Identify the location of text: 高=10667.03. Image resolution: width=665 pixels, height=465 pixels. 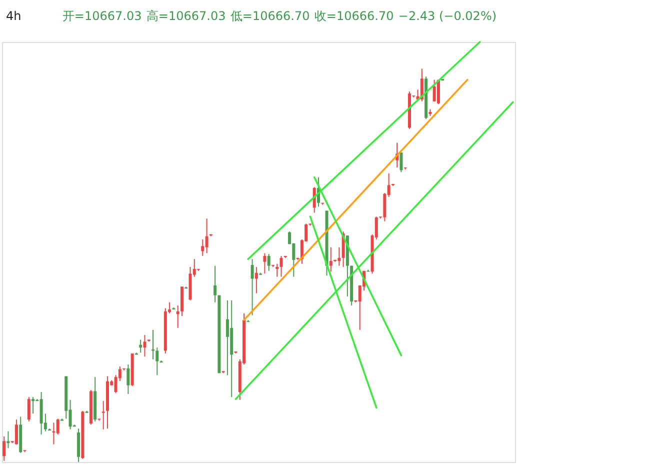
(186, 16).